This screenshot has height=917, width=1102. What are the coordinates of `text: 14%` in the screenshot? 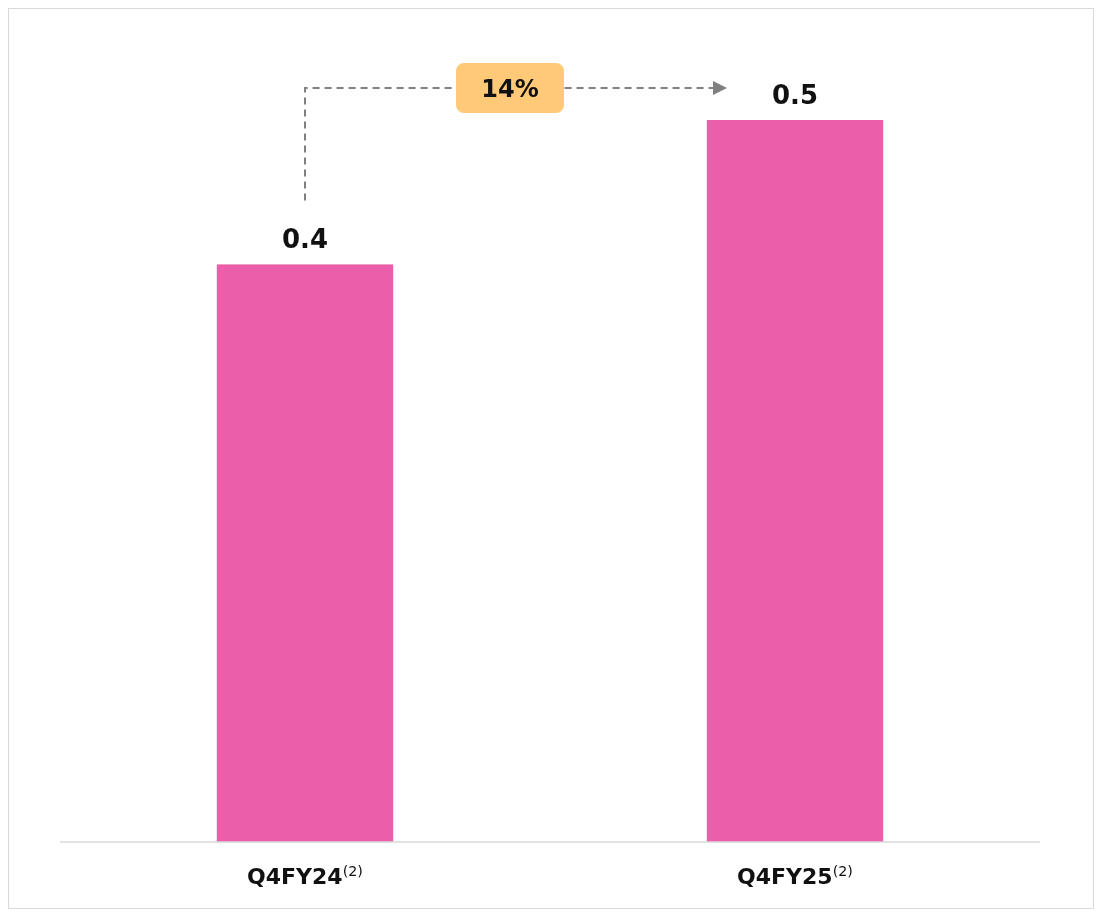 It's located at (510, 89).